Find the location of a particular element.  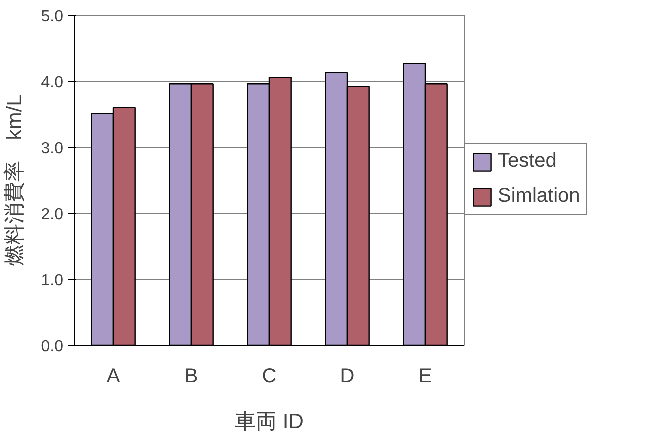

x-tick-label: D is located at coordinates (347, 377).